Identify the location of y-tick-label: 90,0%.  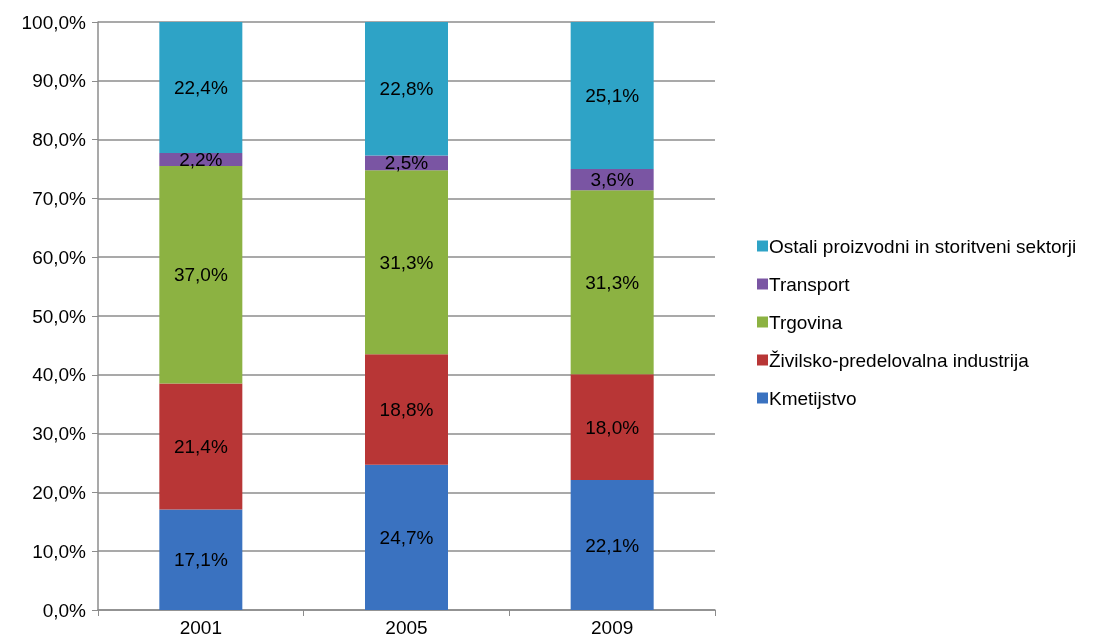
(59, 81).